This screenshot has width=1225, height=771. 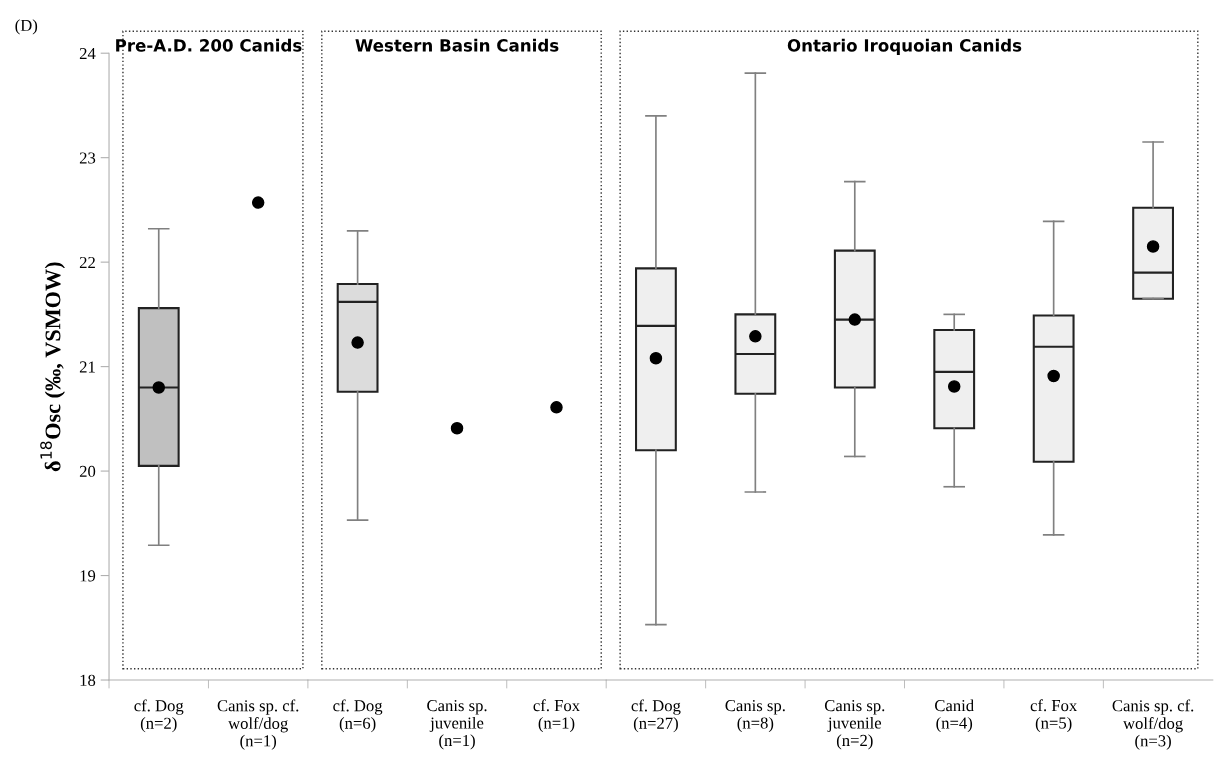 What do you see at coordinates (556, 716) in the screenshot?
I see `x-tick-label: cf. Fox (n=1)` at bounding box center [556, 716].